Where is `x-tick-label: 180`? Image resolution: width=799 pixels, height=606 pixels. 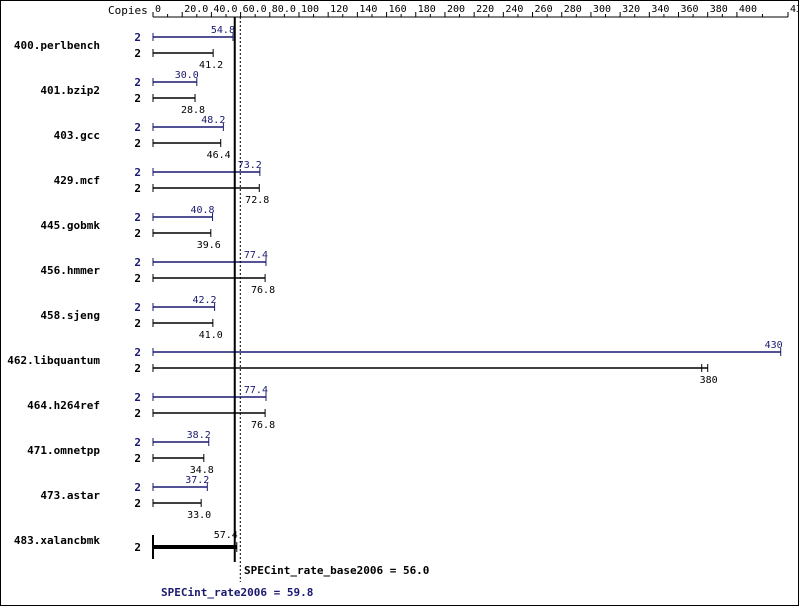
x-tick-label: 180 is located at coordinates (427, 9).